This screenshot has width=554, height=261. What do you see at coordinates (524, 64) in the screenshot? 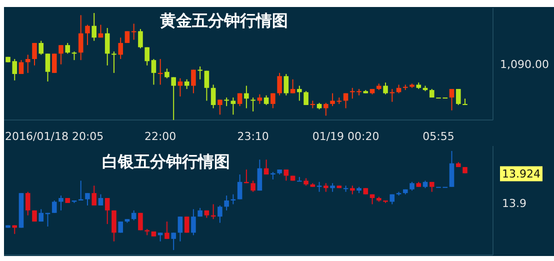
I see `text: 1,090.00` at bounding box center [524, 64].